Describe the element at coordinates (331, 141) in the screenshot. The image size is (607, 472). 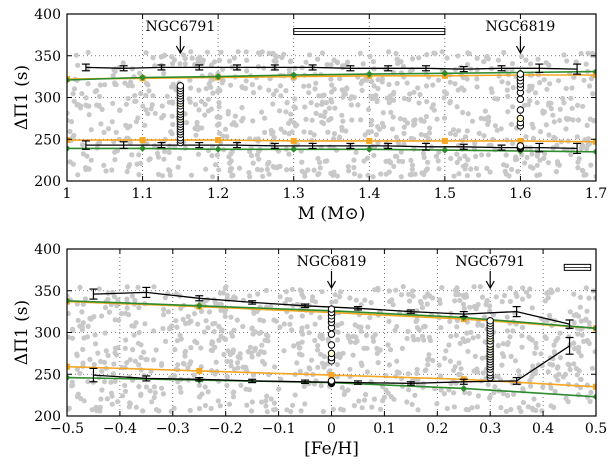
I see `orange-series-line` at that location.